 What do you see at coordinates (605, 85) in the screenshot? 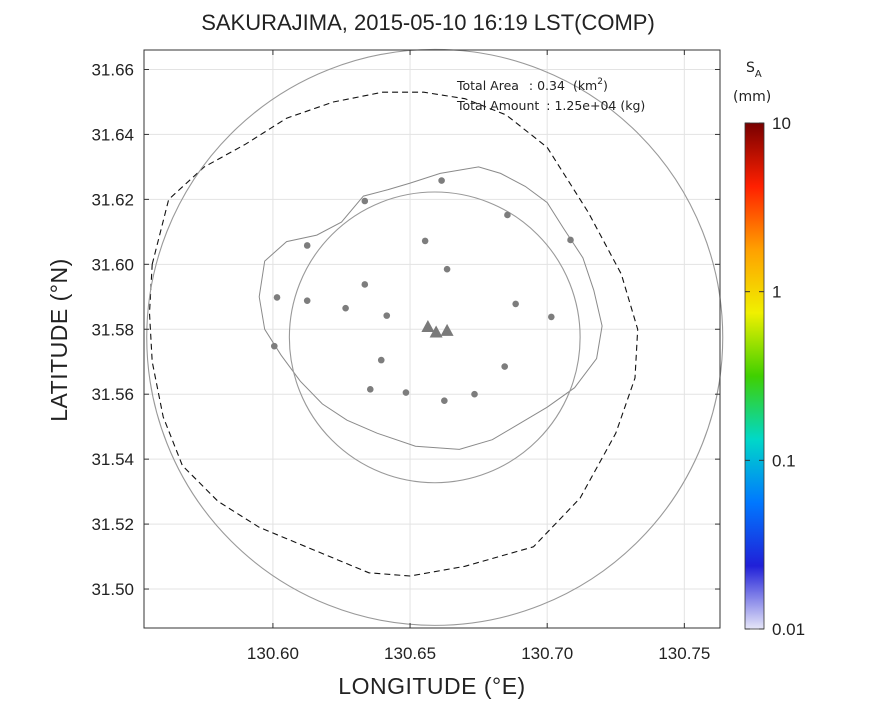
I see `total-area-unit-close: )` at bounding box center [605, 85].